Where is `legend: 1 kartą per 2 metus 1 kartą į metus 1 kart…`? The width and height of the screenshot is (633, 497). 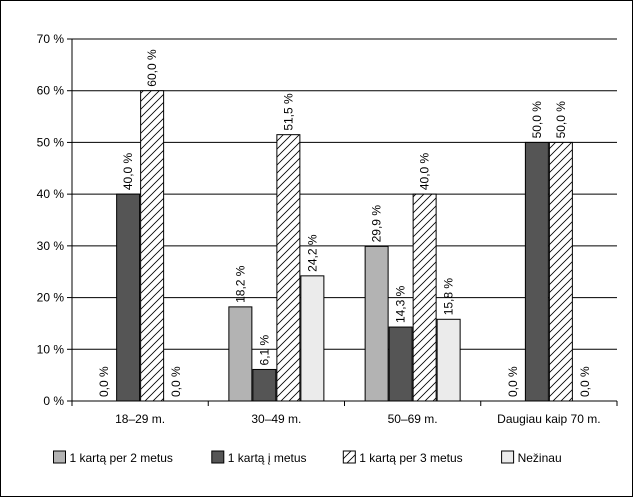
legend: 1 kartą per 2 metus 1 kartą į metus 1 kart… is located at coordinates (307, 457).